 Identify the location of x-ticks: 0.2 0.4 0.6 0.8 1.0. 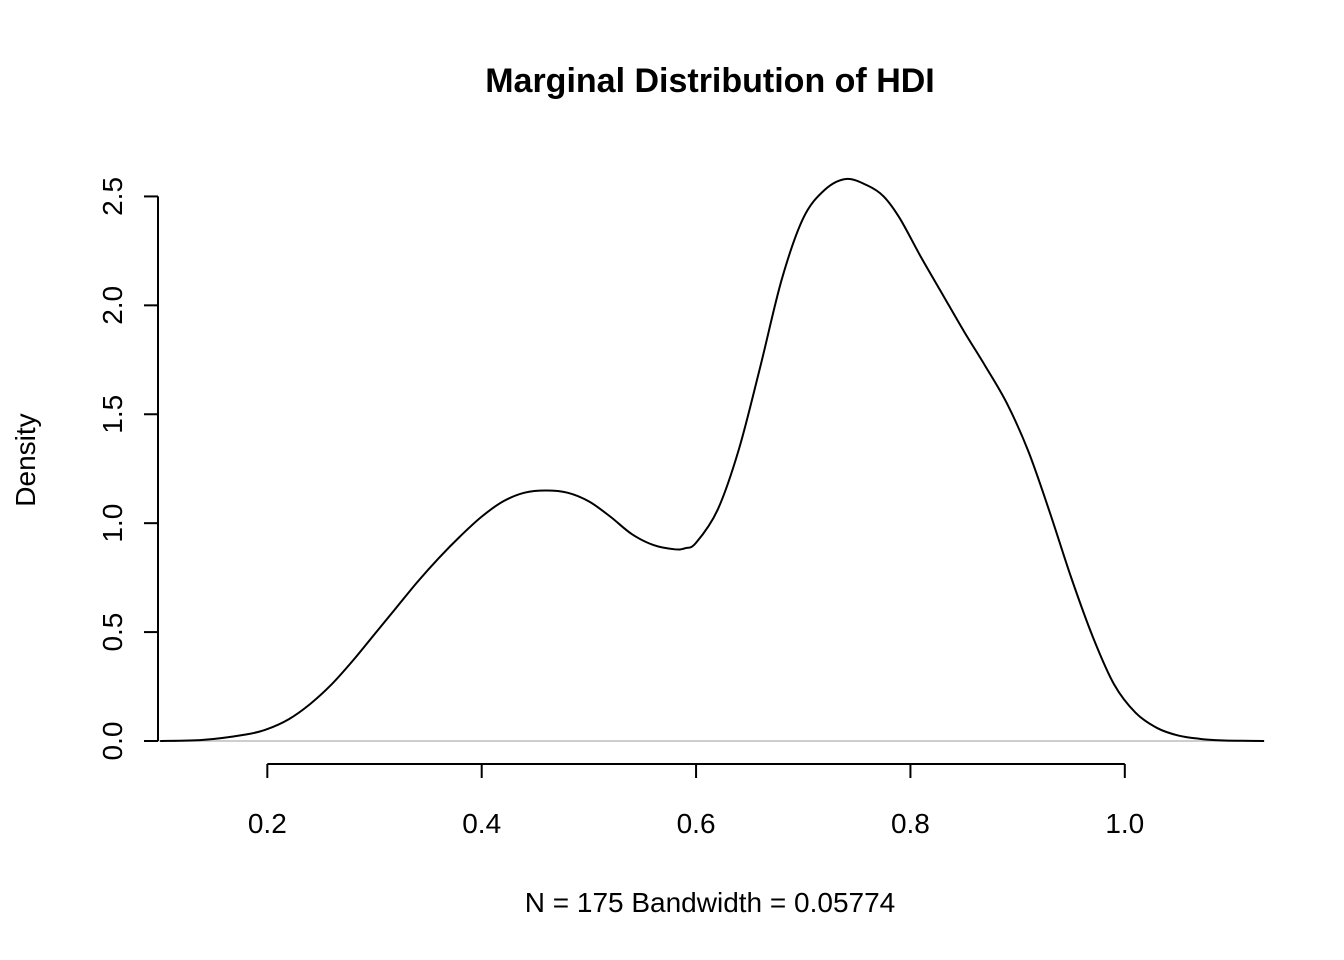
(696, 801).